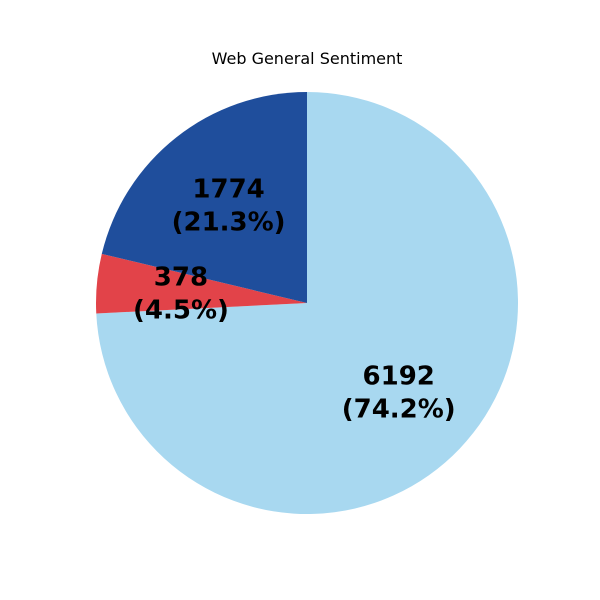 The height and width of the screenshot is (600, 600). I want to click on slice-percent-label: (4.5%), so click(181, 310).